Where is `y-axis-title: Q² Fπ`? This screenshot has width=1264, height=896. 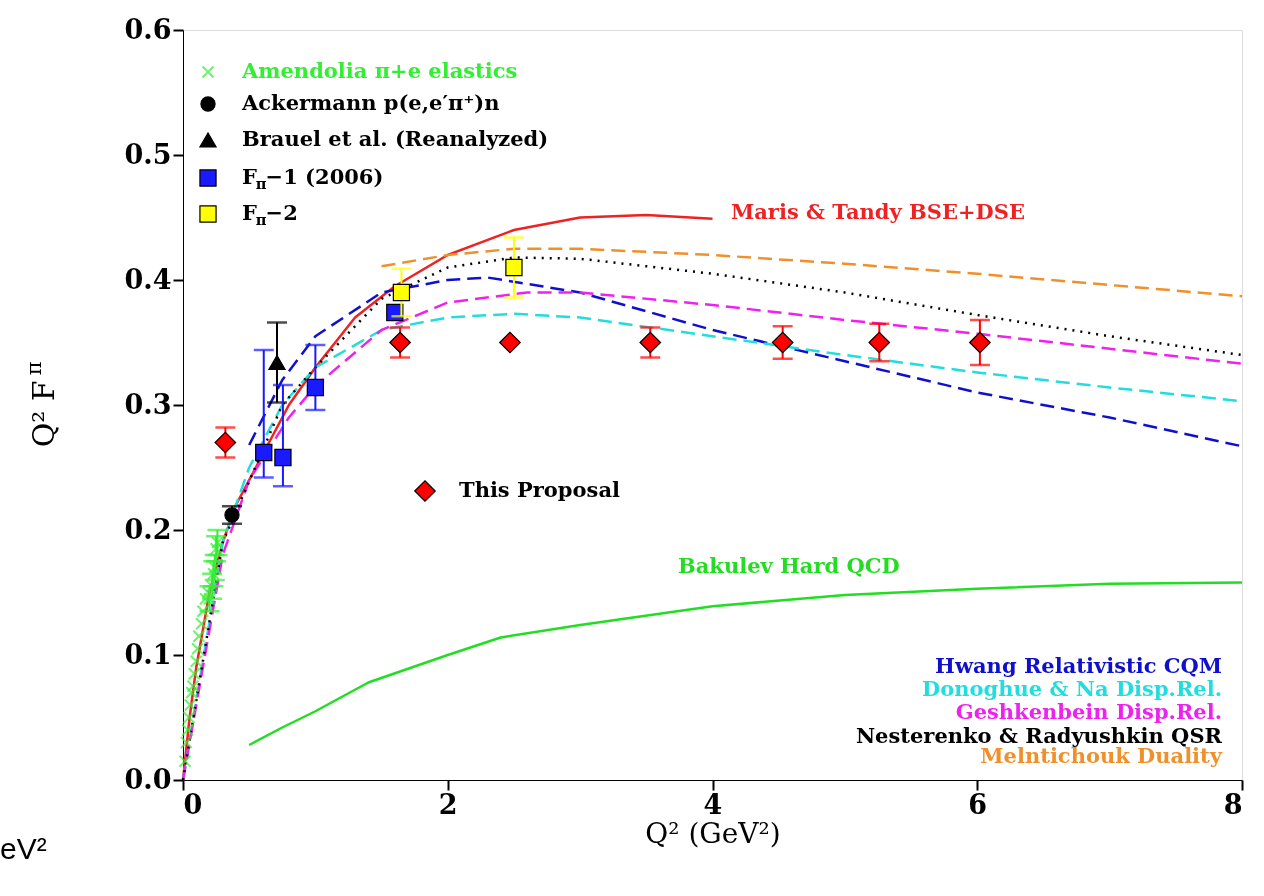
y-axis-title: Q² Fπ is located at coordinates (41, 404).